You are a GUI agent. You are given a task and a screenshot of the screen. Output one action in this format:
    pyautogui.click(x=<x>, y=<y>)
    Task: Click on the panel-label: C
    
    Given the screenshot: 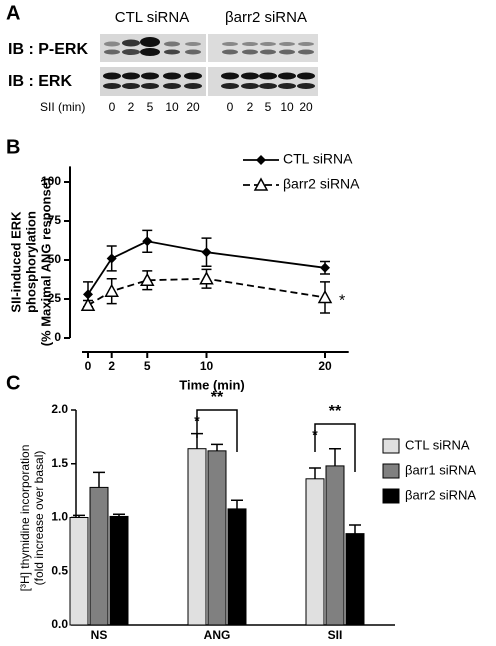 What is the action you would take?
    pyautogui.click(x=13, y=383)
    